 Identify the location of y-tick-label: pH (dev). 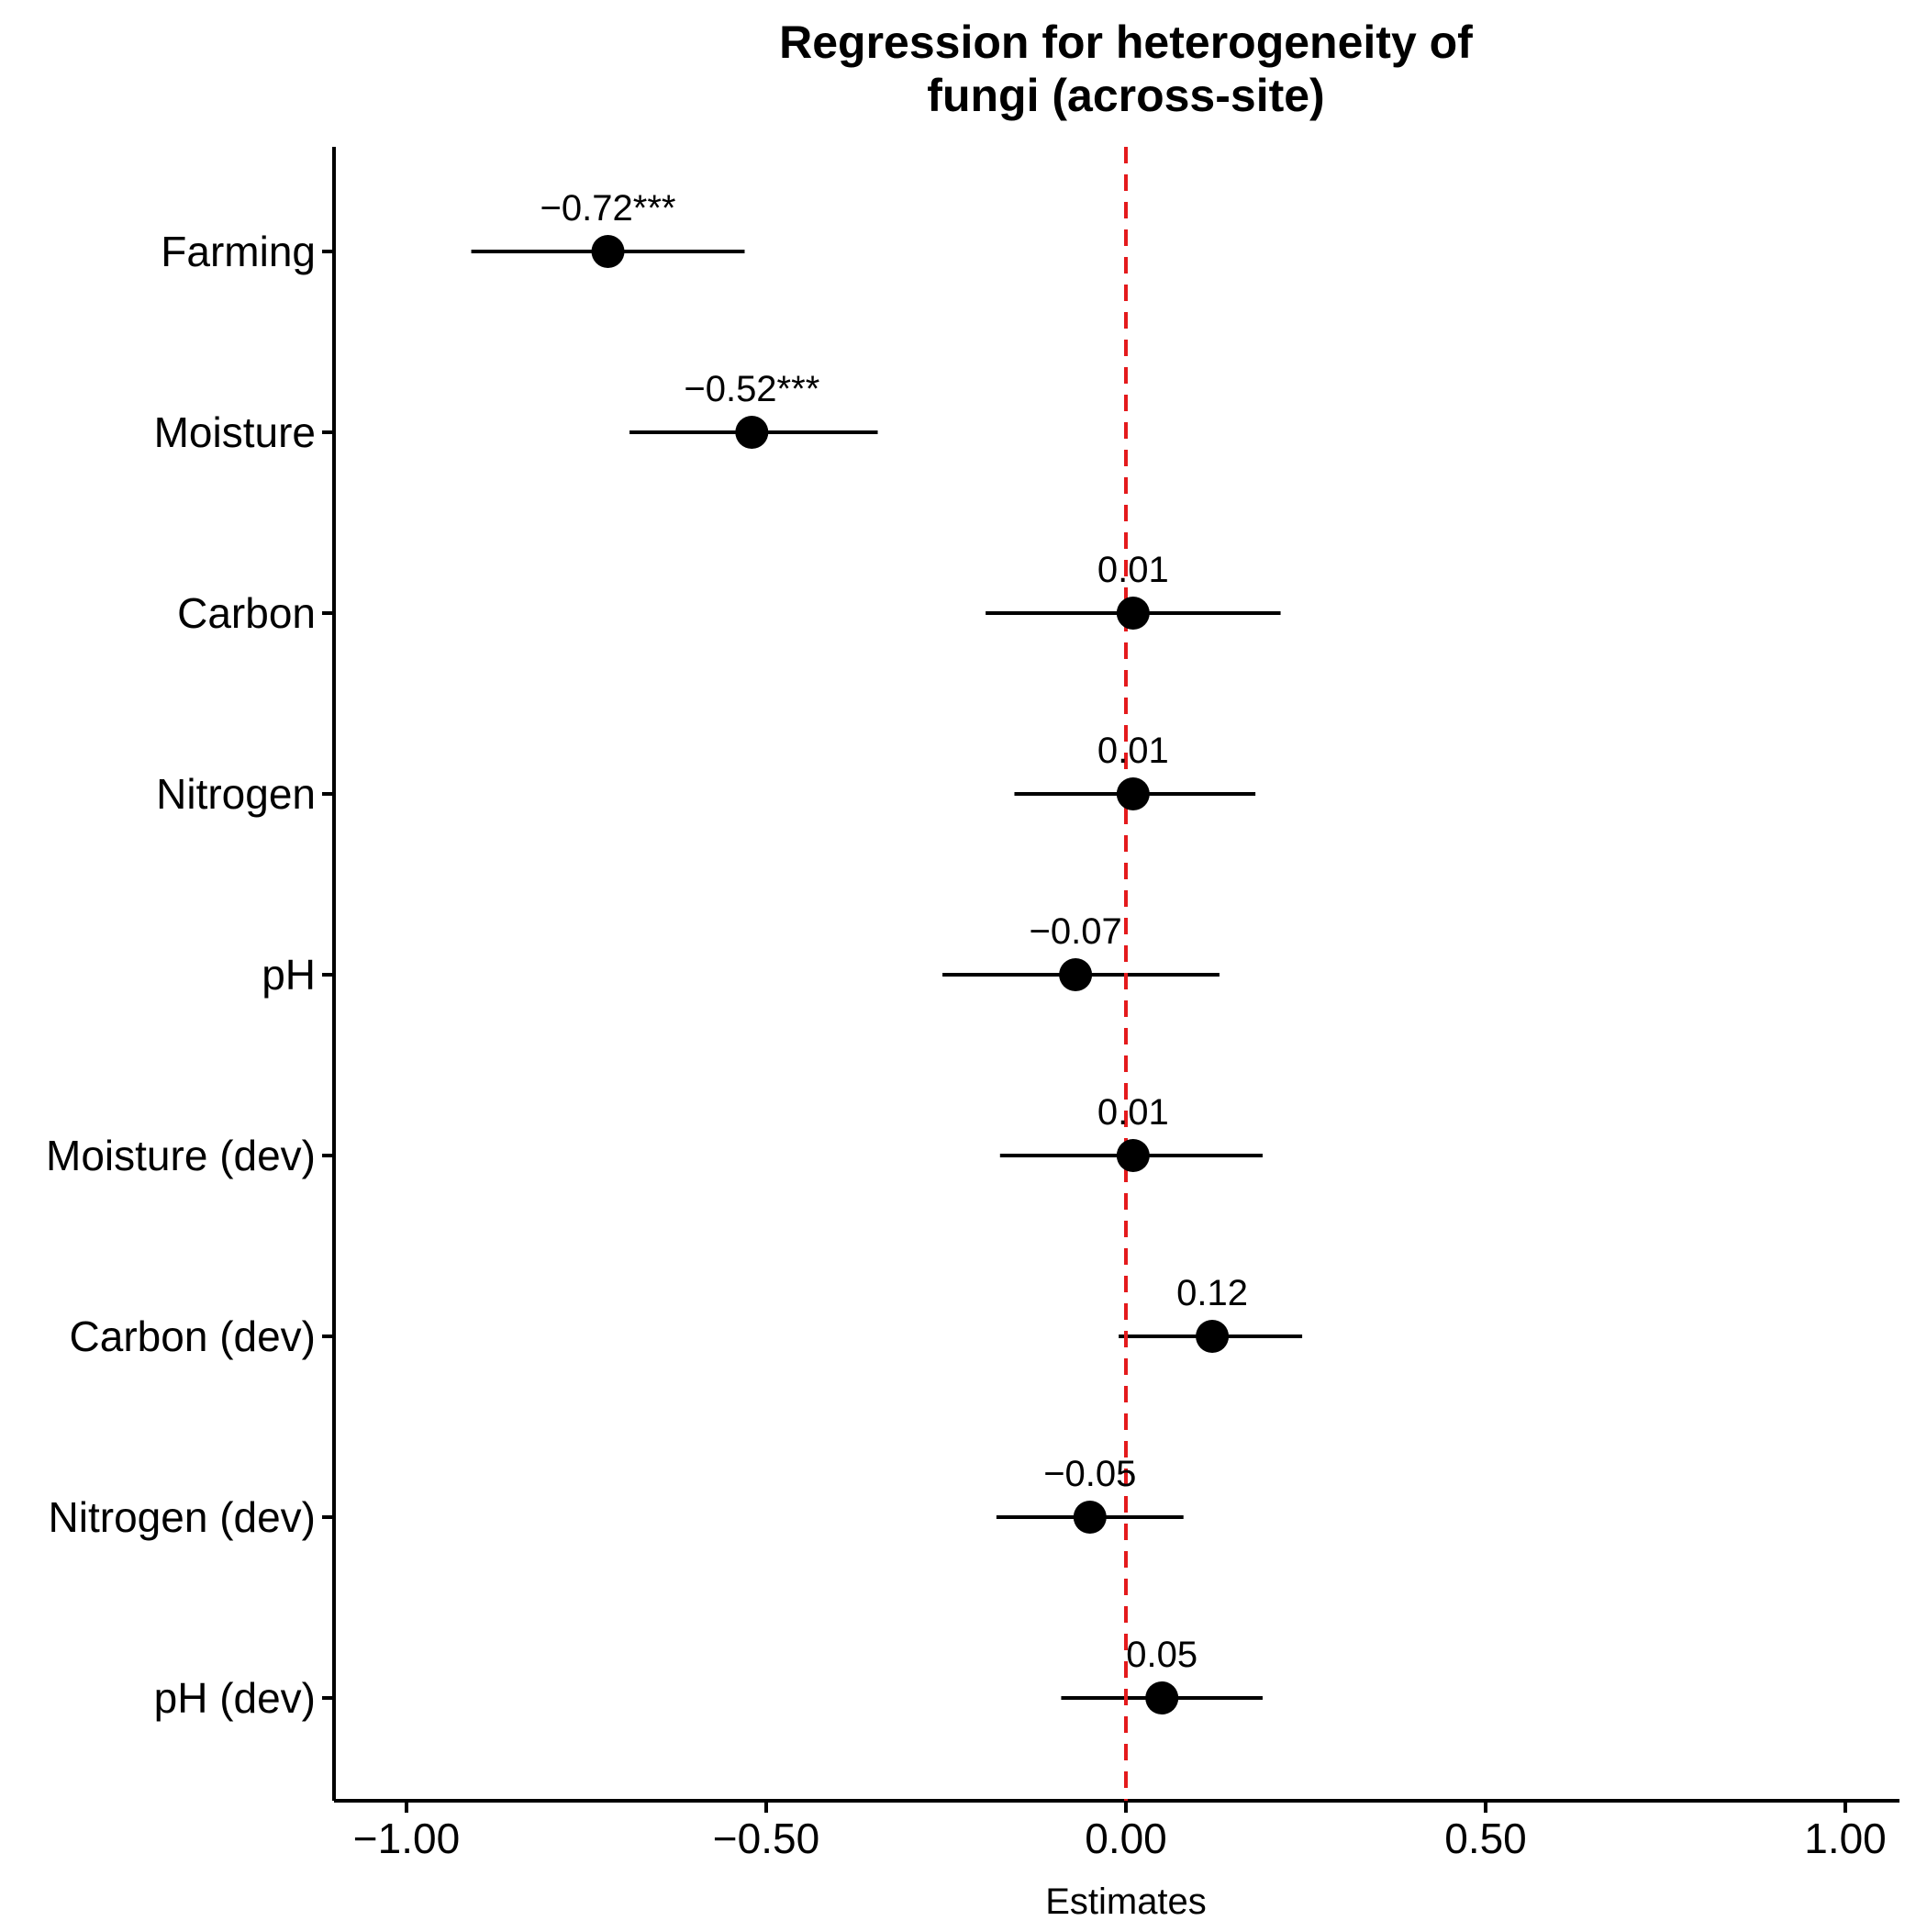
(235, 1698).